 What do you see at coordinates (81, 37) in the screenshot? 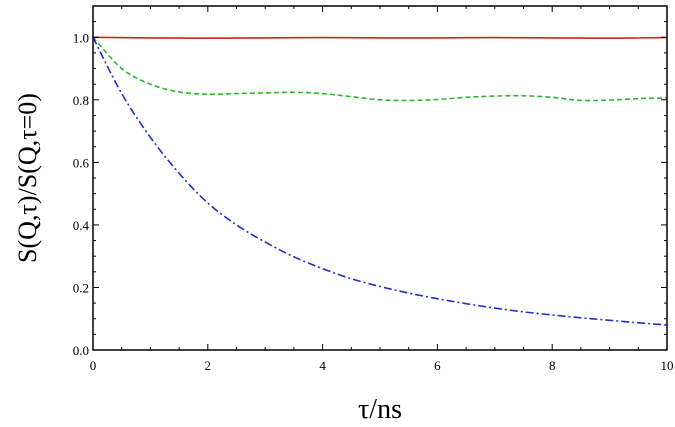
I see `y-tick-label-5: 1.0` at bounding box center [81, 37].